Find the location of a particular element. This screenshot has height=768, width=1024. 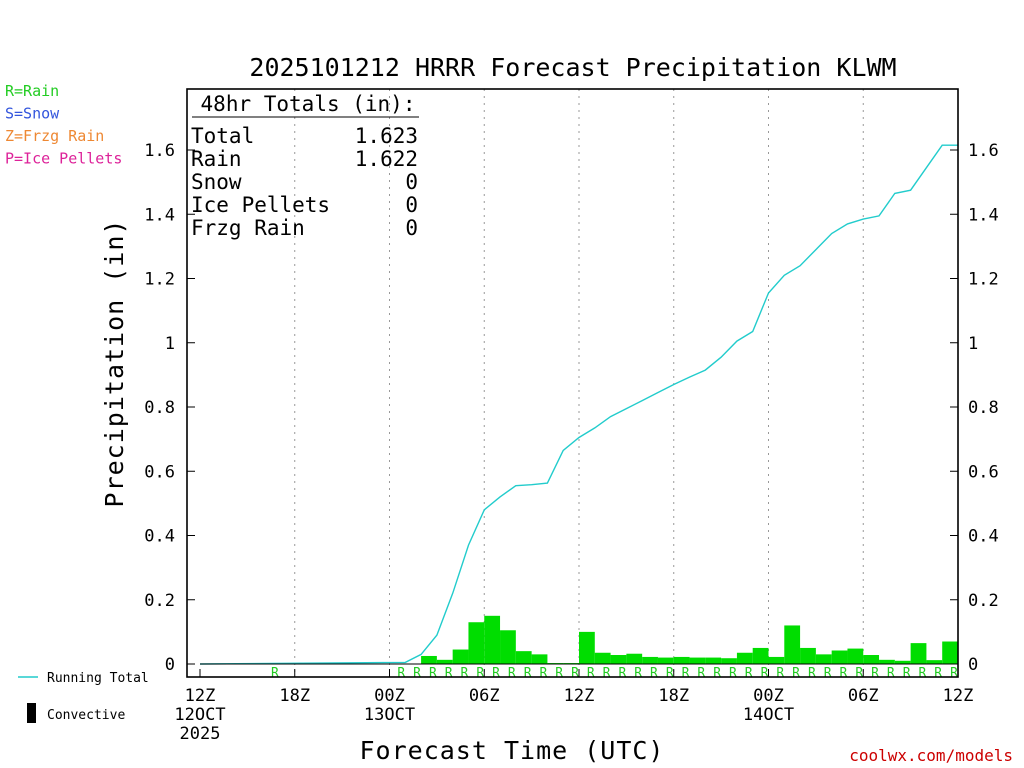

totals-value: 1.623 is located at coordinates (386, 136).